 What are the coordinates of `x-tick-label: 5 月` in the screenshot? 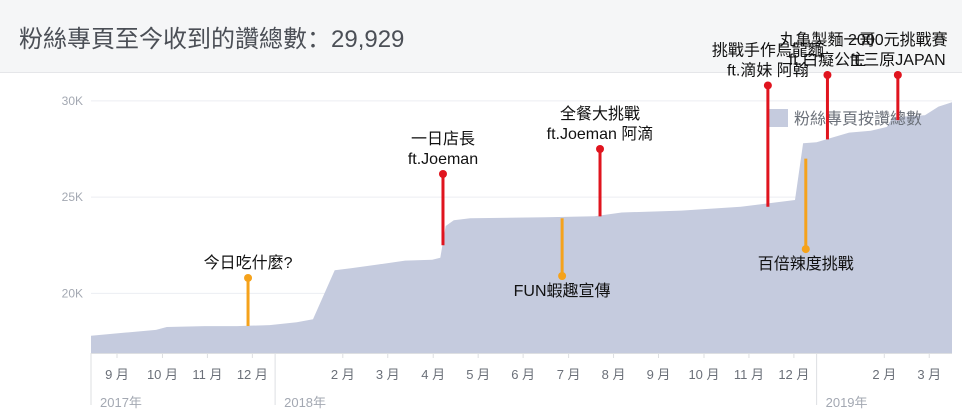 It's located at (478, 374).